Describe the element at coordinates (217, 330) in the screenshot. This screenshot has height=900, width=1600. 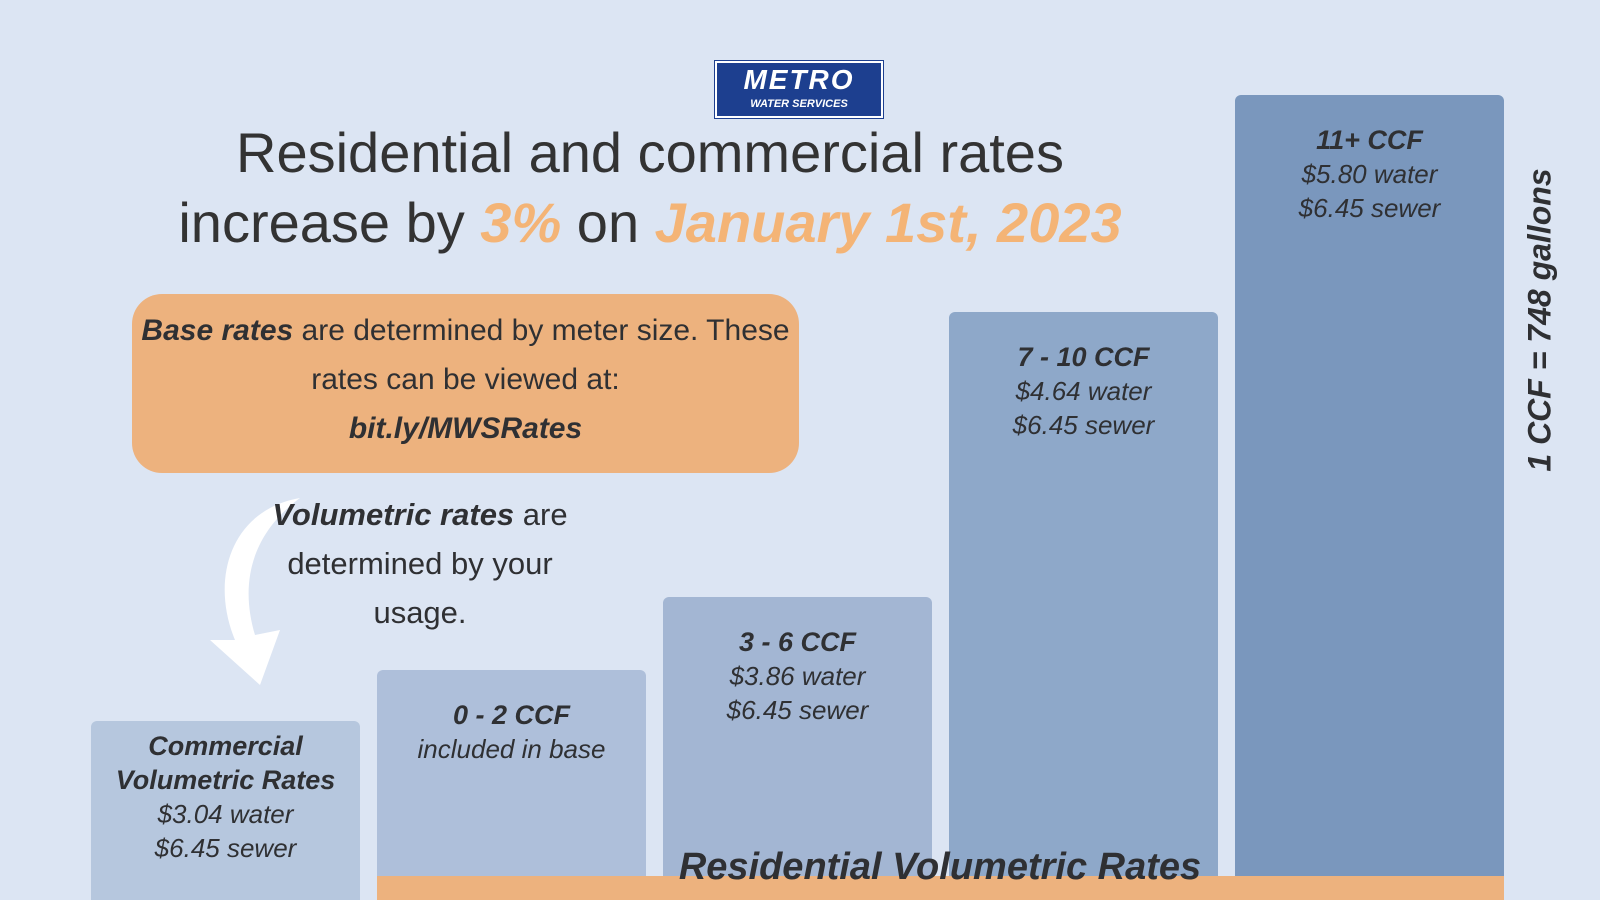
I see `bold-text: Base rates` at that location.